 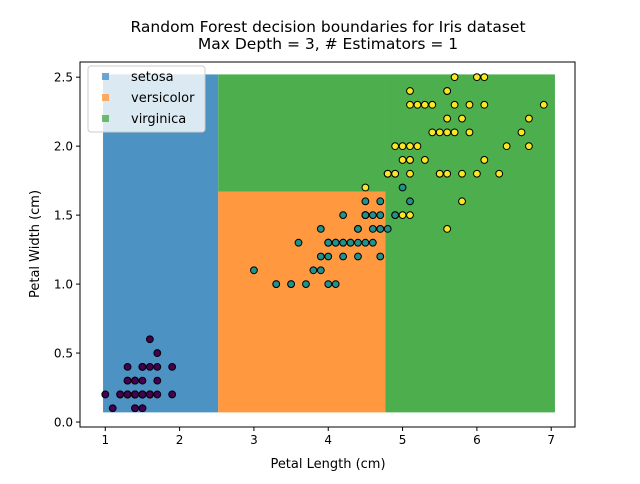 I want to click on legend-box, so click(x=146, y=99).